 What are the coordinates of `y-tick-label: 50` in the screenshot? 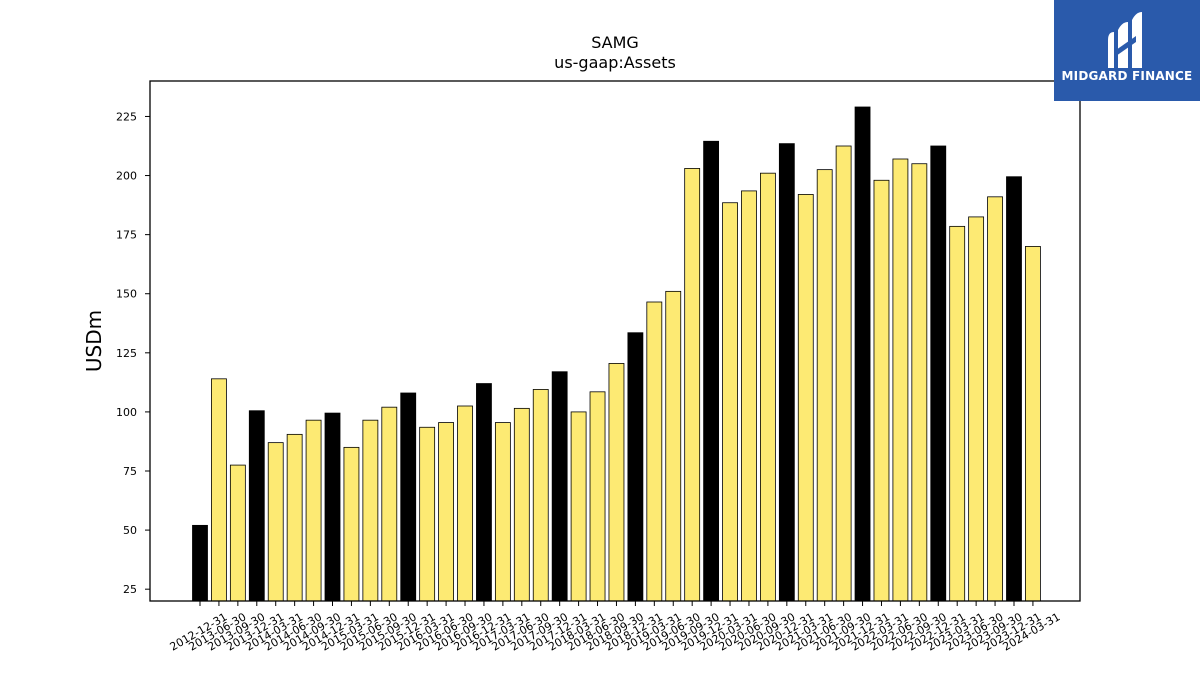 It's located at (130, 530).